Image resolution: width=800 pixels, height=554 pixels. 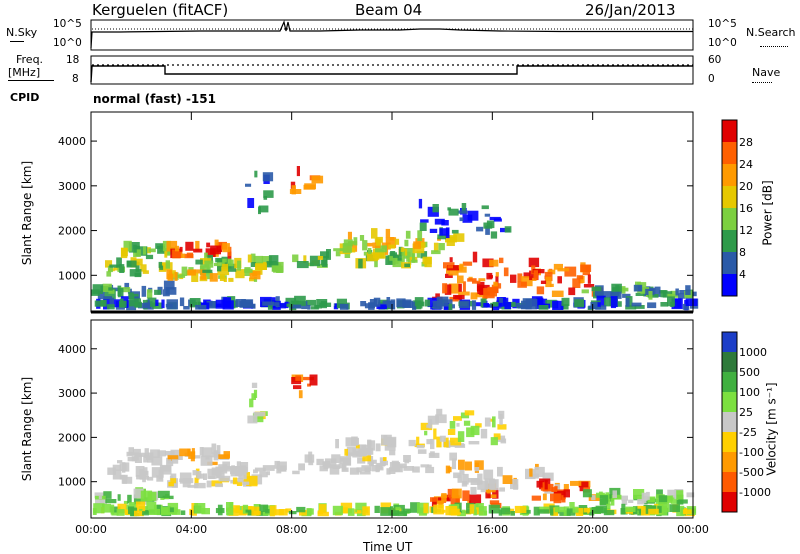 I want to click on velocity-colorbar-swatch, so click(x=729, y=362).